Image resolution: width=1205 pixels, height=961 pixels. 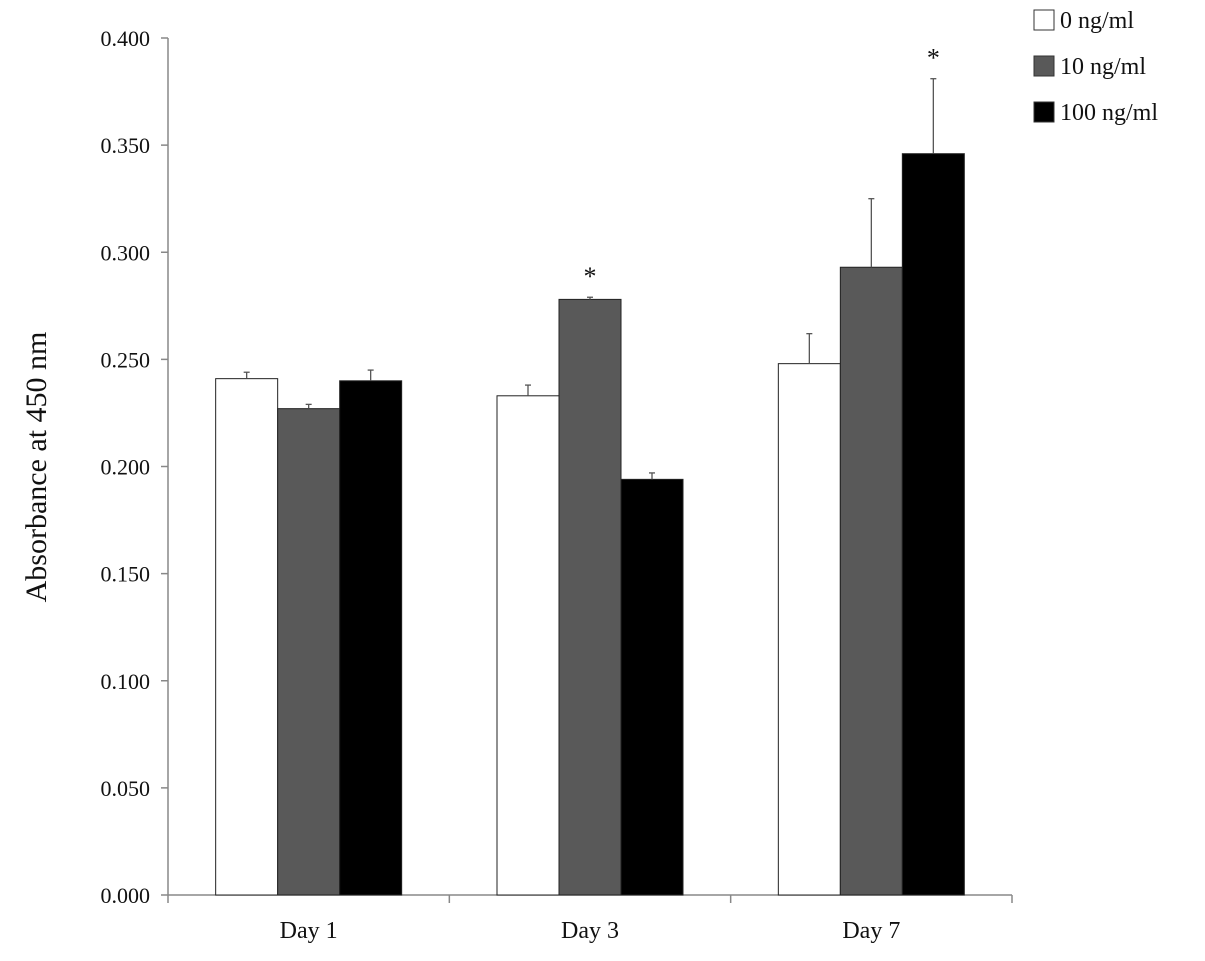 What do you see at coordinates (1097, 21) in the screenshot?
I see `legend-label: 0 ng/ml` at bounding box center [1097, 21].